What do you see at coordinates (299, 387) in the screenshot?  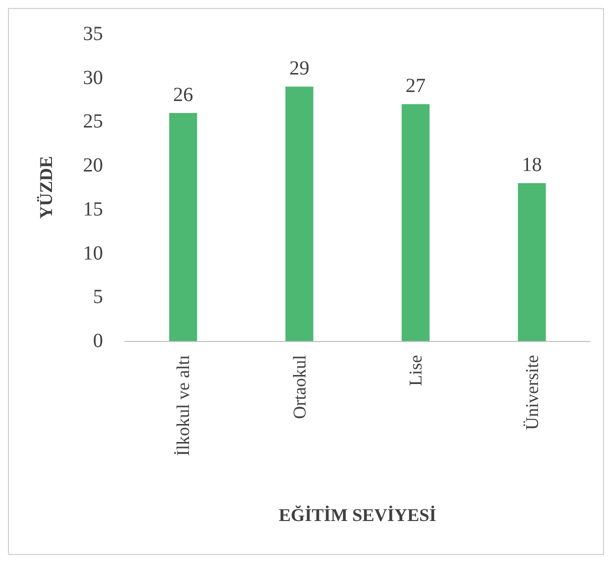 I see `x-tick-label: Ortaokul` at bounding box center [299, 387].